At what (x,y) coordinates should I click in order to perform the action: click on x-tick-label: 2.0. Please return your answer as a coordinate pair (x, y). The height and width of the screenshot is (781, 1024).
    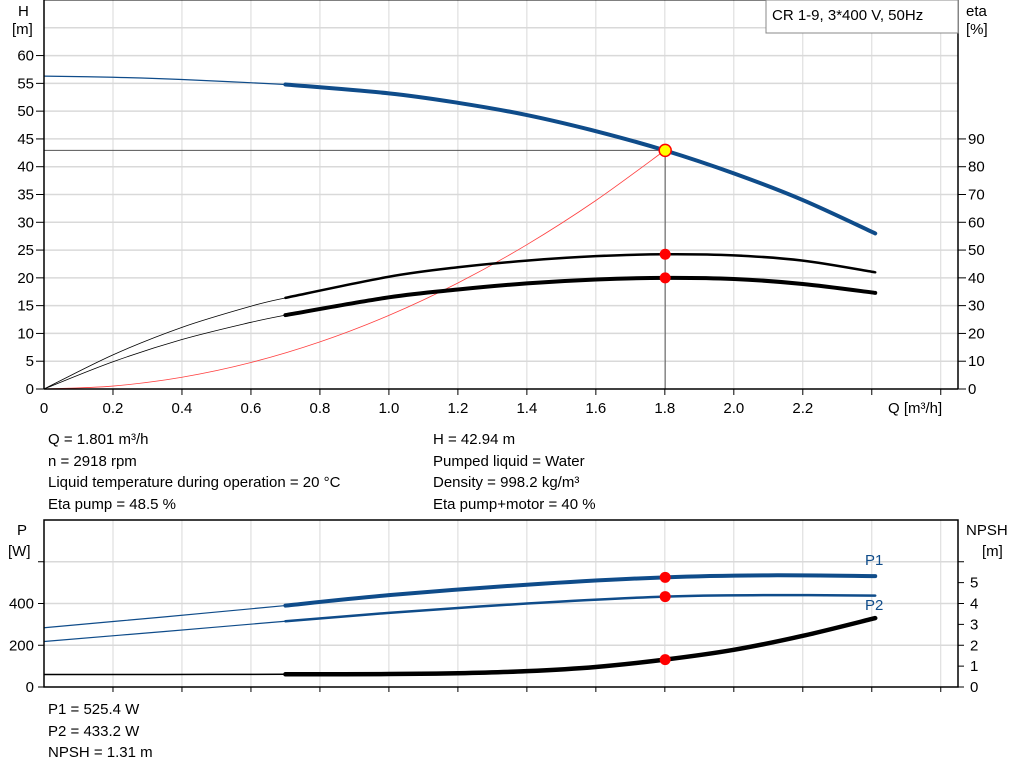
    Looking at the image, I should click on (733, 408).